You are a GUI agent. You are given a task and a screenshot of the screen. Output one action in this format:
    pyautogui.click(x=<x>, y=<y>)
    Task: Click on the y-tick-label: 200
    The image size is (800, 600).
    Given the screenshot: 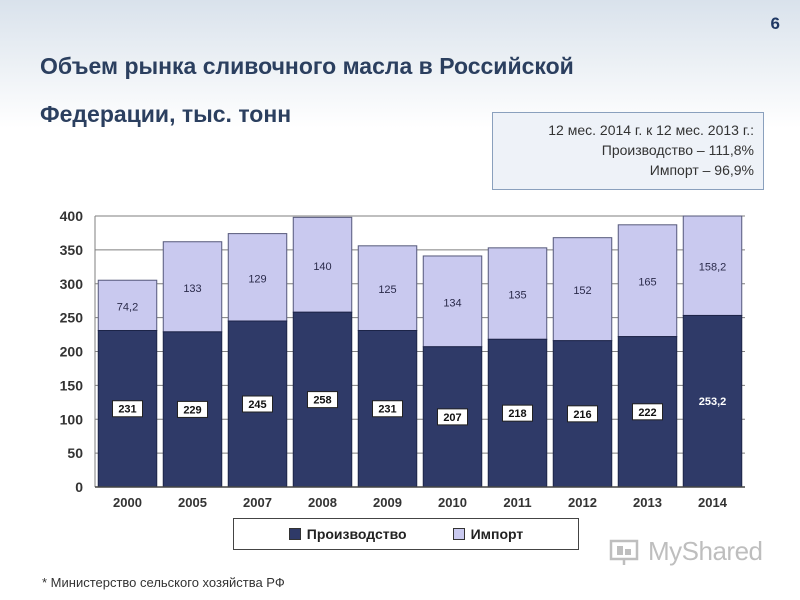 What is the action you would take?
    pyautogui.click(x=72, y=352)
    